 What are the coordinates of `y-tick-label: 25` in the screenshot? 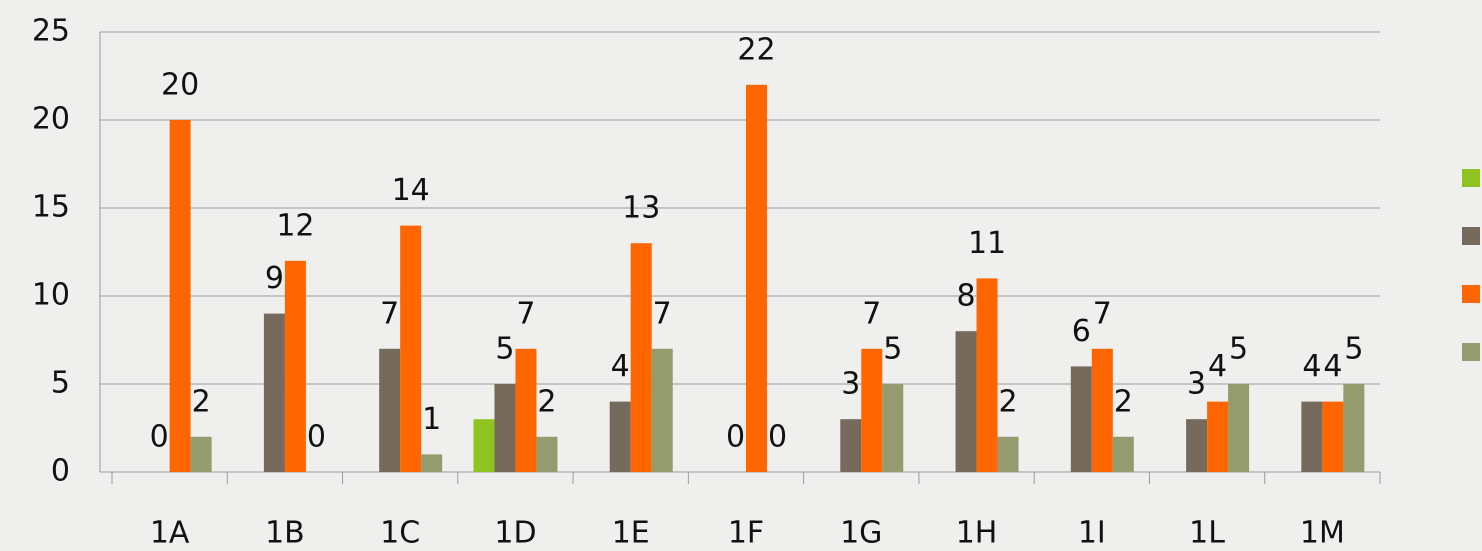 It's located at (51, 31).